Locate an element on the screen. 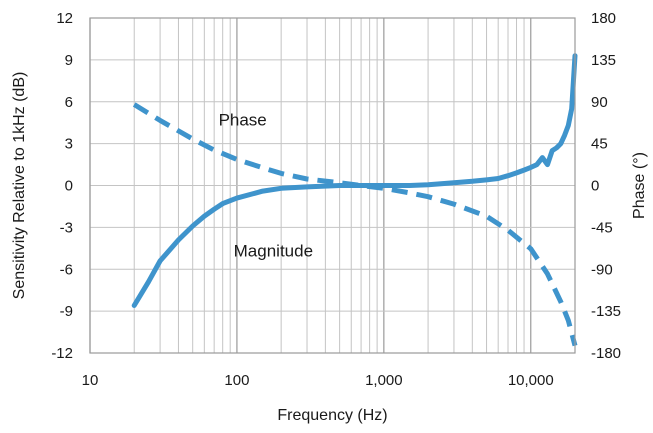 The image size is (653, 433). y2-tick-label: 45 is located at coordinates (599, 144).